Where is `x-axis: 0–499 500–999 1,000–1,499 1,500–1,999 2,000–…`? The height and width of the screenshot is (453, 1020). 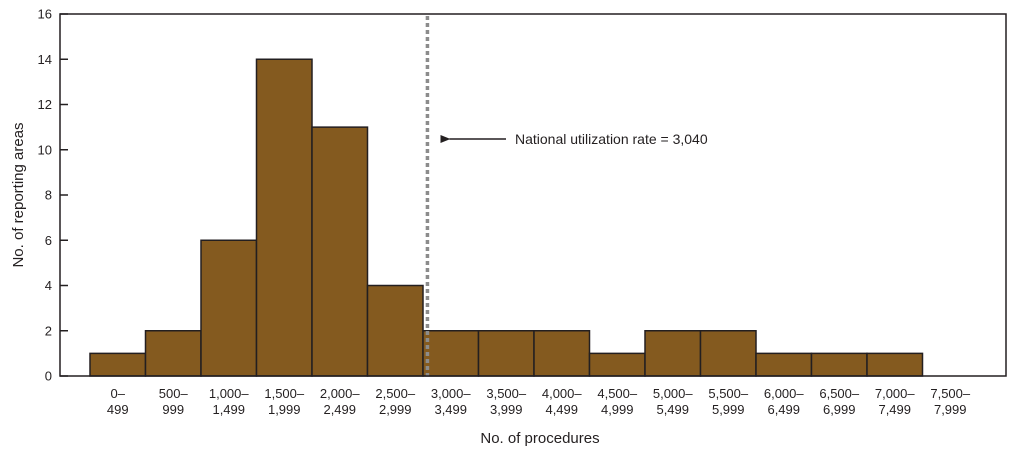
x-axis: 0–499 500–999 1,000–1,499 1,500–1,999 2,000–… is located at coordinates (539, 401).